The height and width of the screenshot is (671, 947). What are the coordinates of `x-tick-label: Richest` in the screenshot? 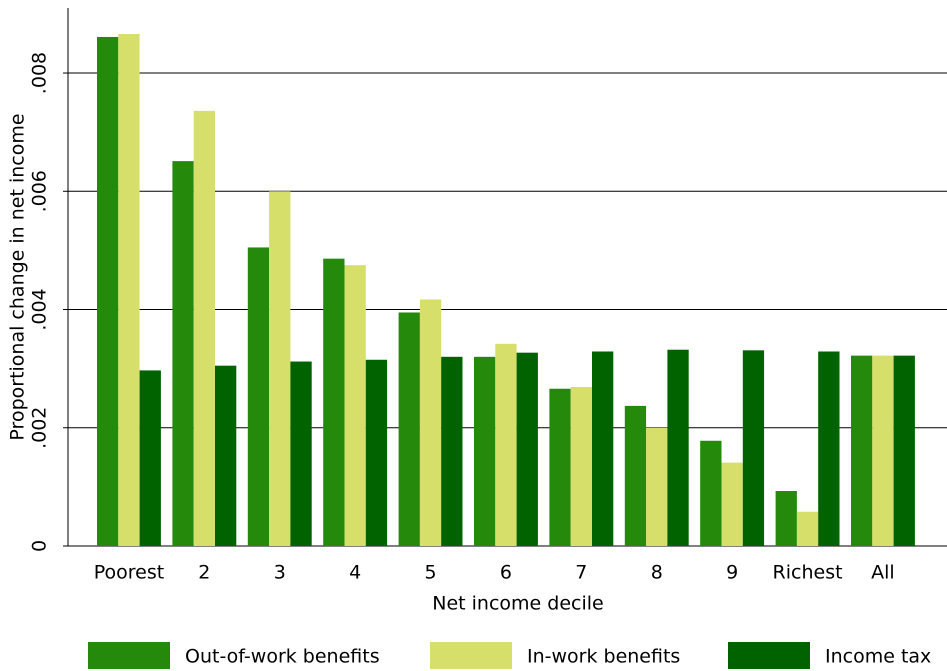 It's located at (808, 573).